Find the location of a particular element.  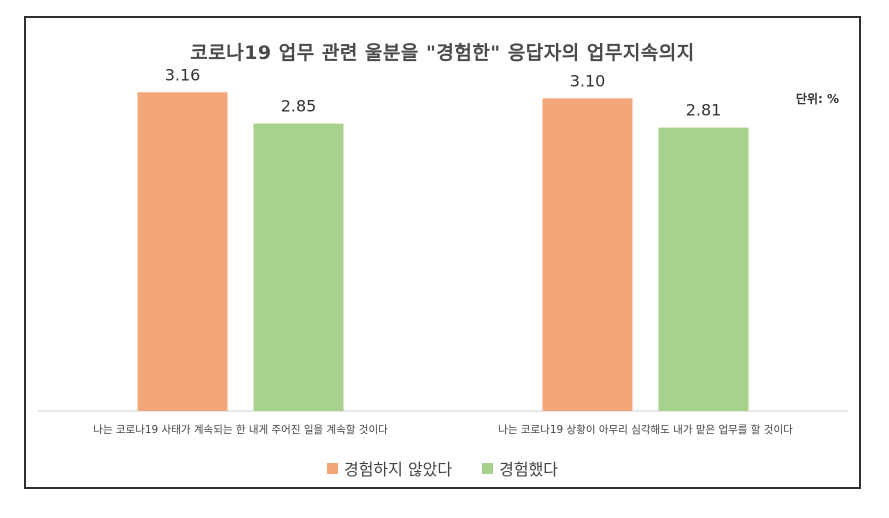

unit-label: 단위: % is located at coordinates (817, 99).